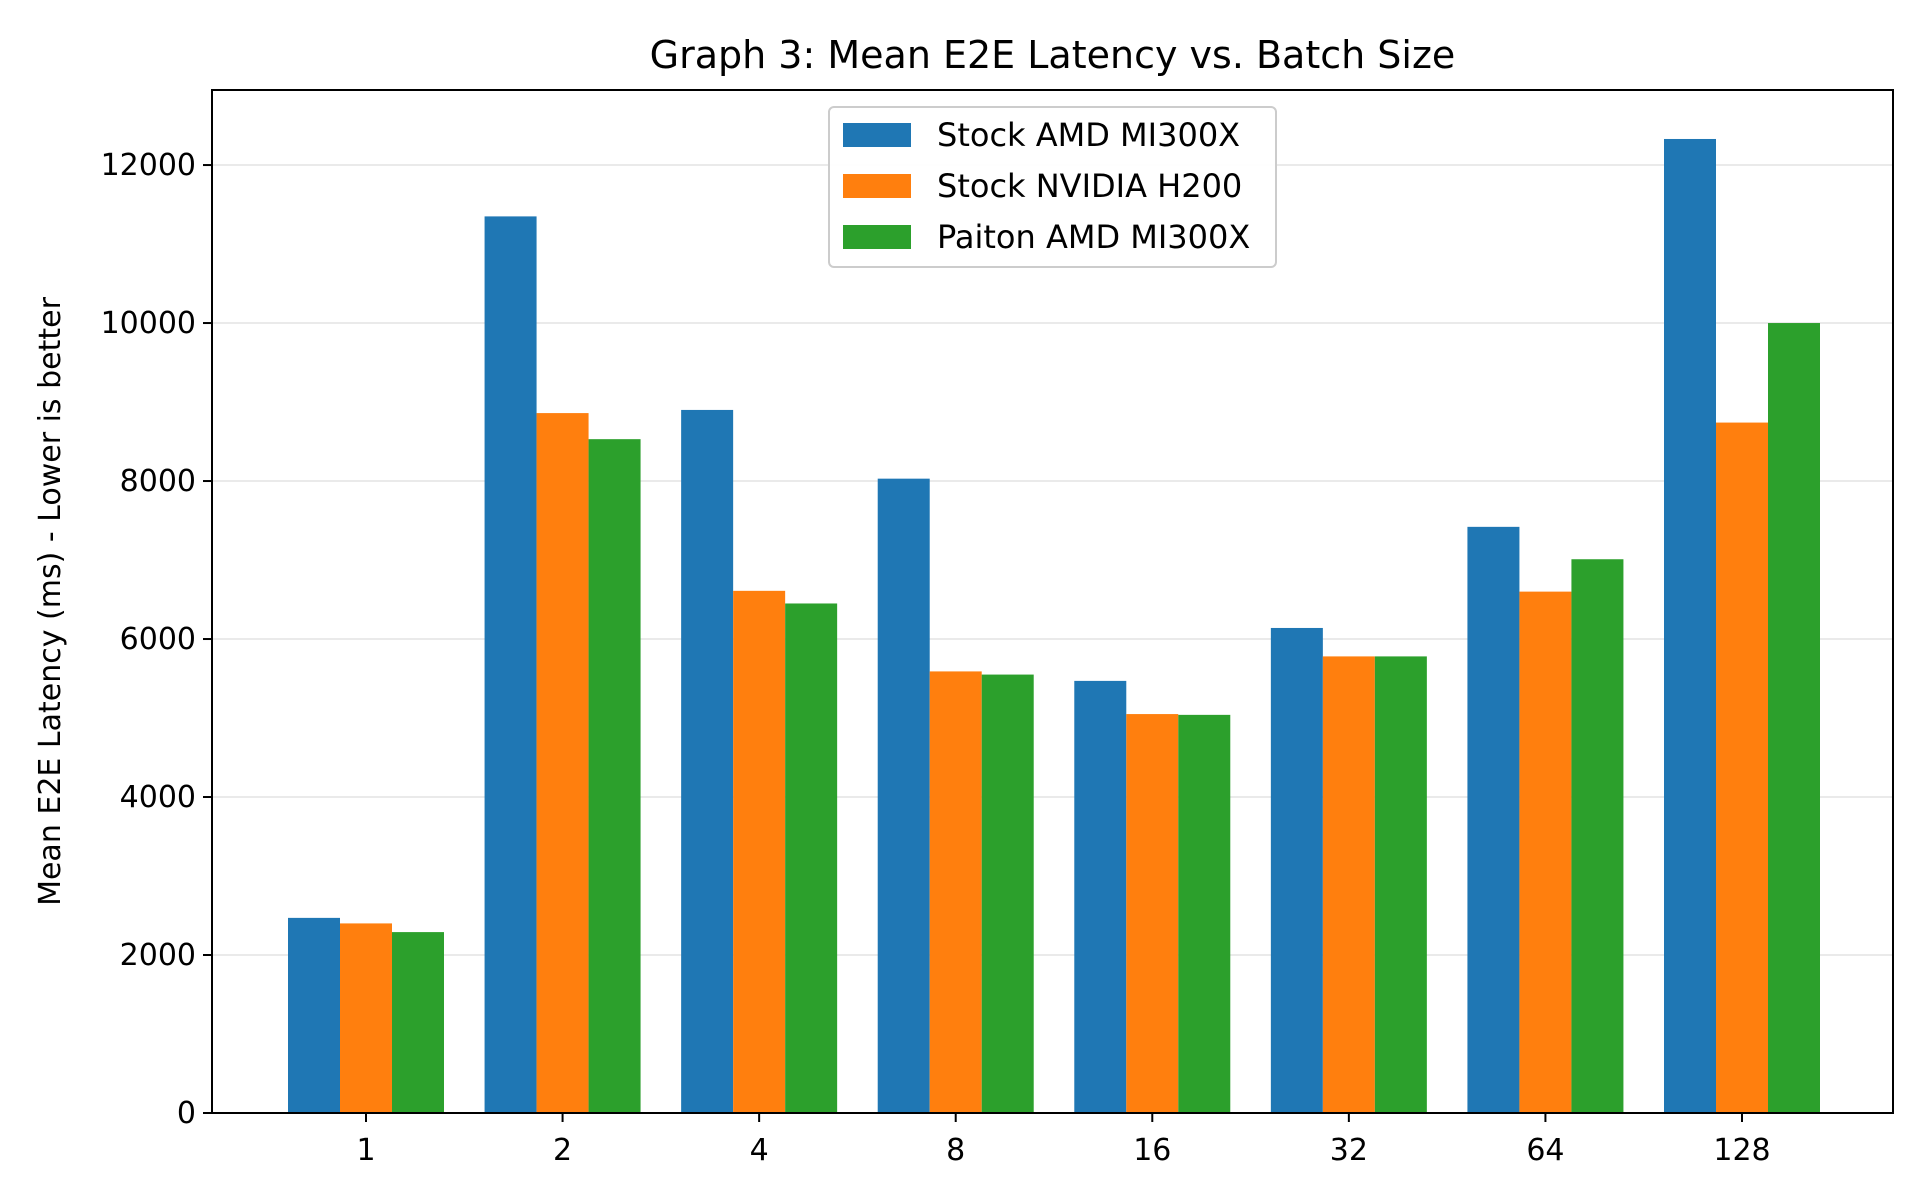 The width and height of the screenshot is (1920, 1200). What do you see at coordinates (1545, 1150) in the screenshot?
I see `x-tick-label: 64` at bounding box center [1545, 1150].